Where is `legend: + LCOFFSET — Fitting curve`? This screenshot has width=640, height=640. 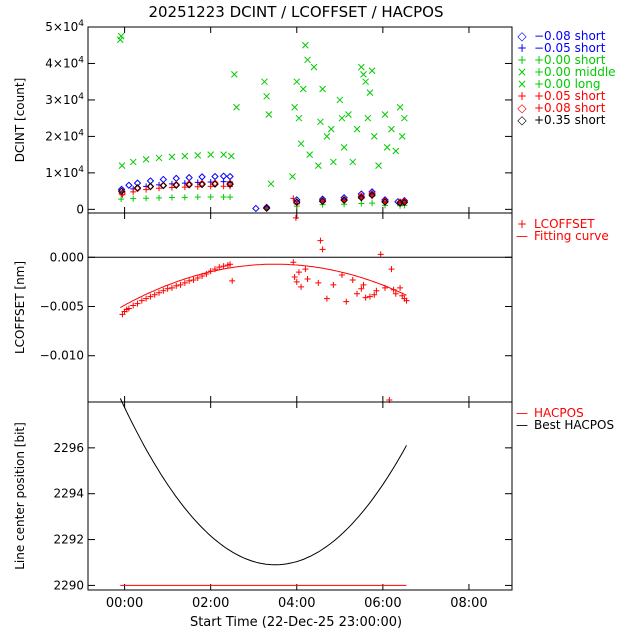 legend: + LCOFFSET — Fitting curve is located at coordinates (562, 230).